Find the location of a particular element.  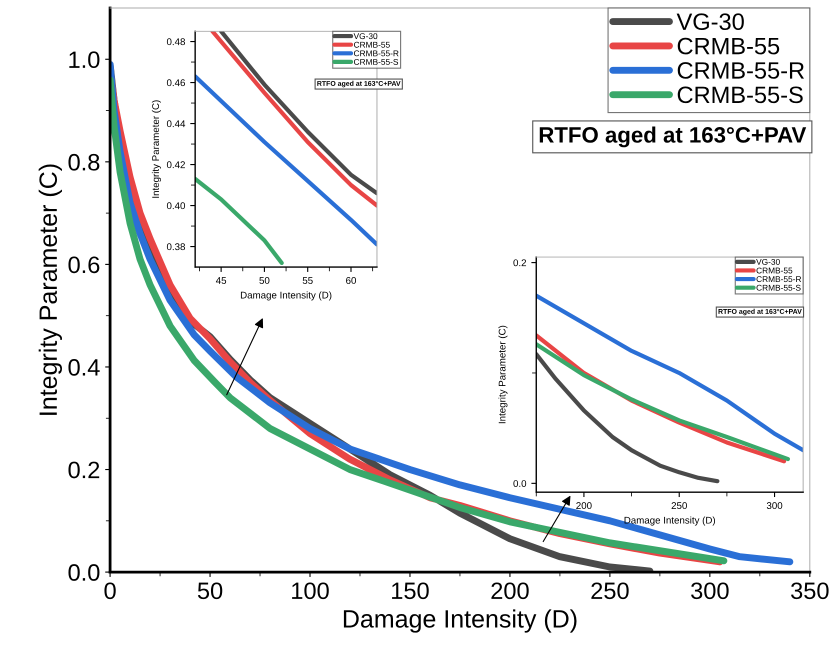

x-tick-label: 350 is located at coordinates (810, 591).